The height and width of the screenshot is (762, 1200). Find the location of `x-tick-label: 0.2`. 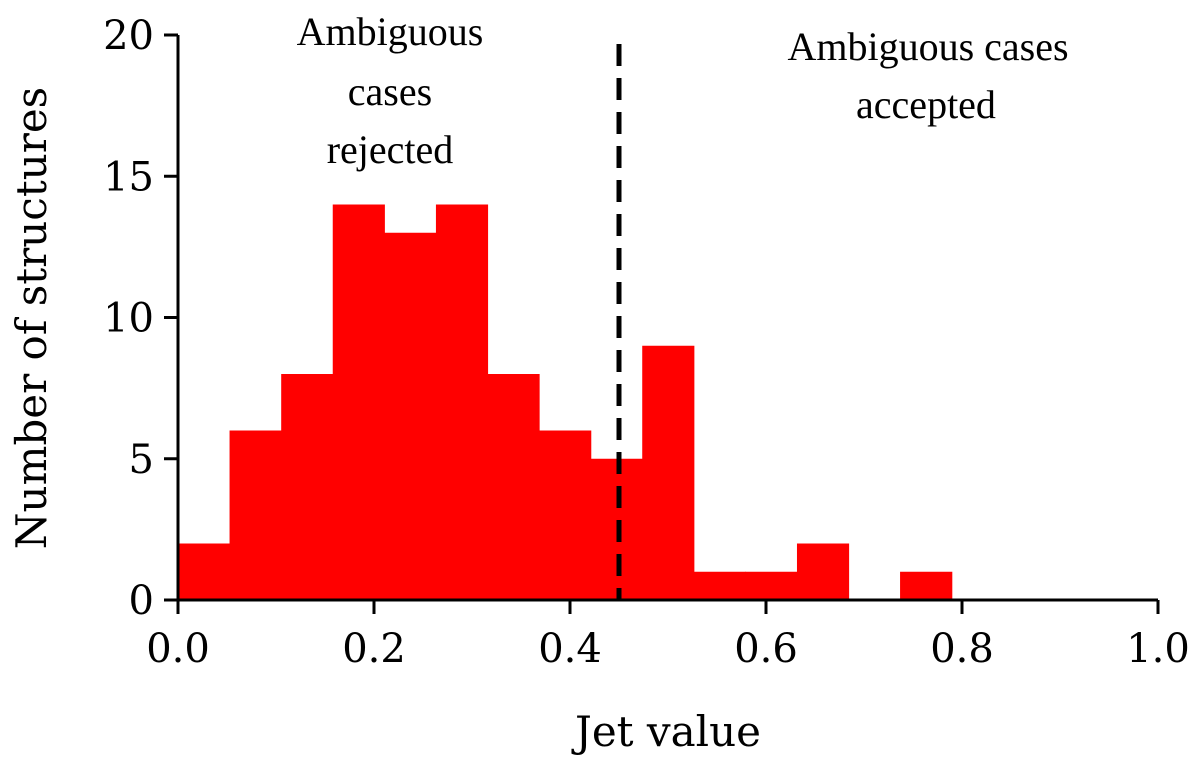

x-tick-label: 0.2 is located at coordinates (374, 649).